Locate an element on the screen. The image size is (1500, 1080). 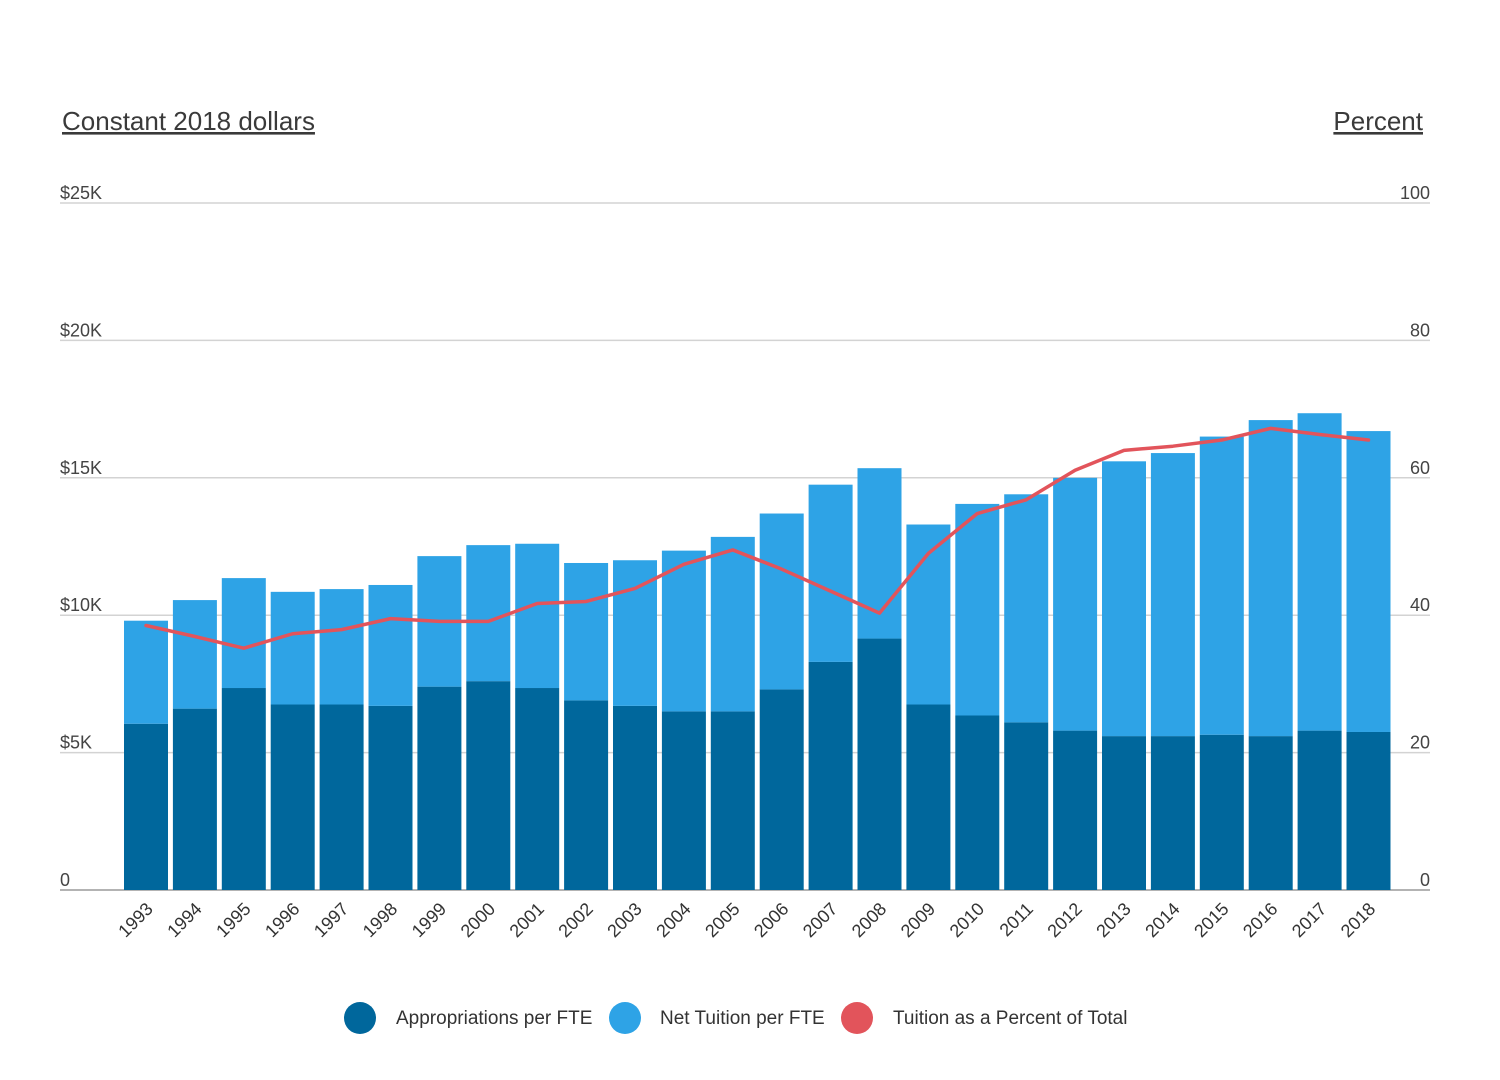
x-tick-label: 2015 is located at coordinates (1211, 920).